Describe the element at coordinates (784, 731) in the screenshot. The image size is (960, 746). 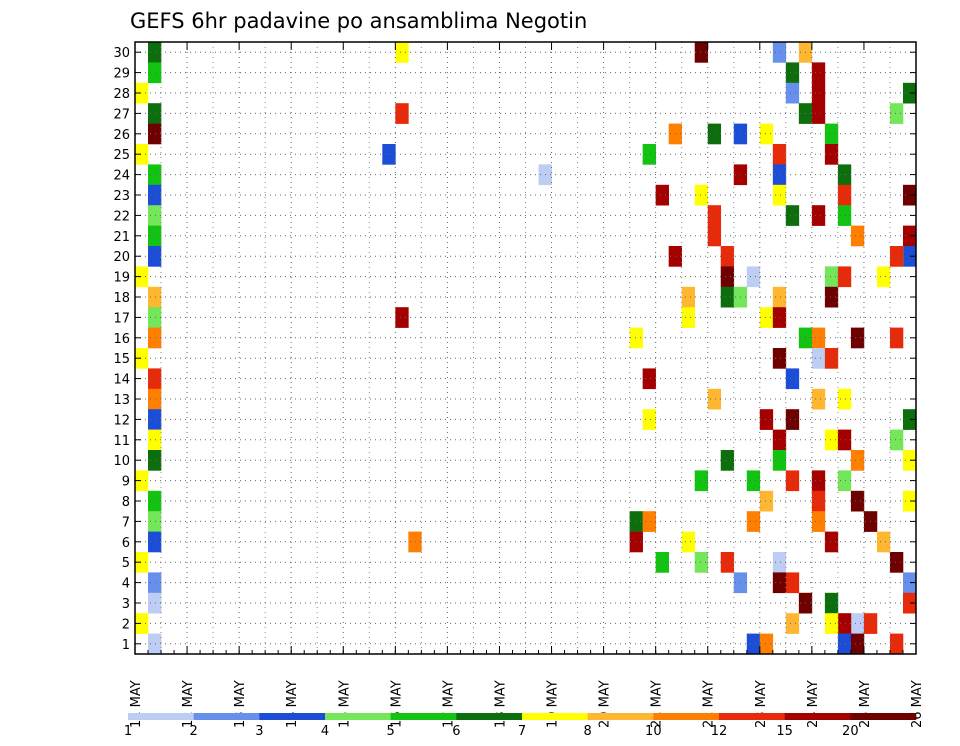
I see `colorbar-label: 15` at that location.